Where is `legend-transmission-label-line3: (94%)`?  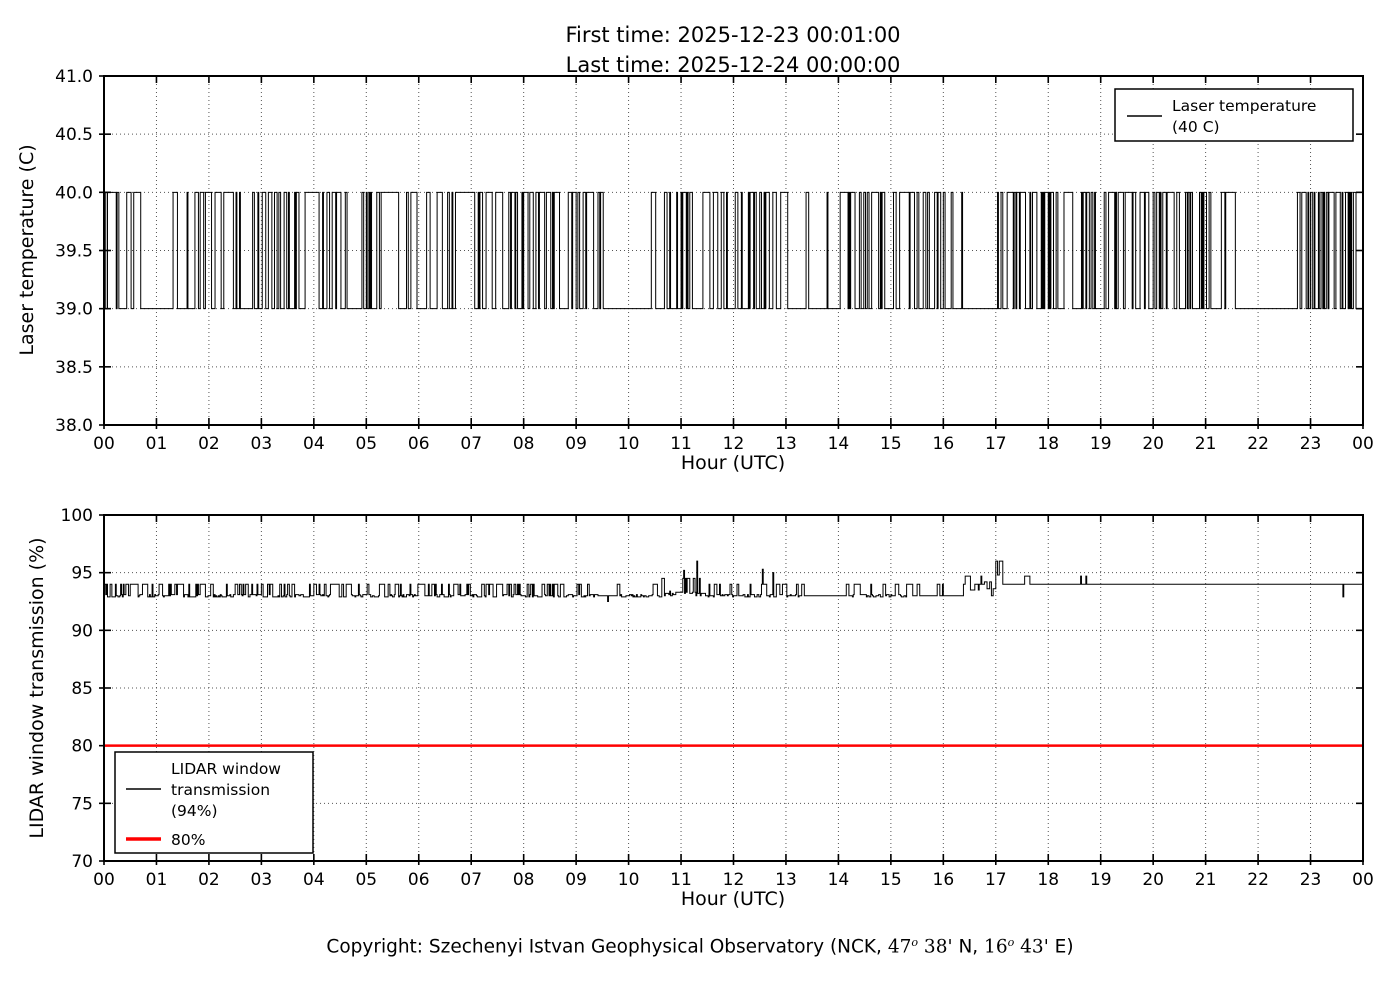
legend-transmission-label-line3: (94%) is located at coordinates (194, 811).